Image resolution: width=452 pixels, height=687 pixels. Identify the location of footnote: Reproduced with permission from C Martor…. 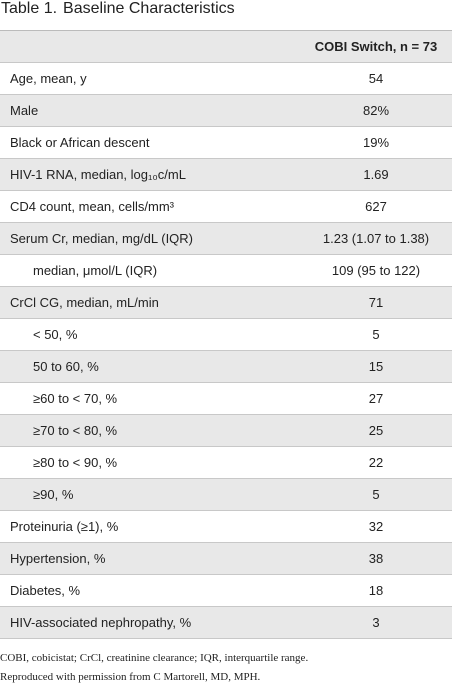
(130, 677).